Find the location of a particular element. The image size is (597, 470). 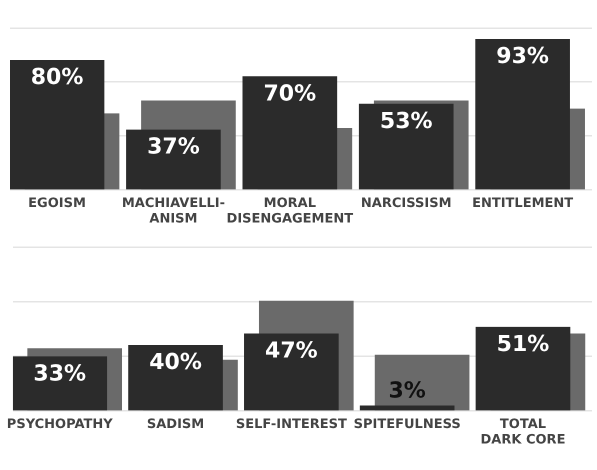

x-tick-label: PSYCHOPATHY is located at coordinates (60, 424).